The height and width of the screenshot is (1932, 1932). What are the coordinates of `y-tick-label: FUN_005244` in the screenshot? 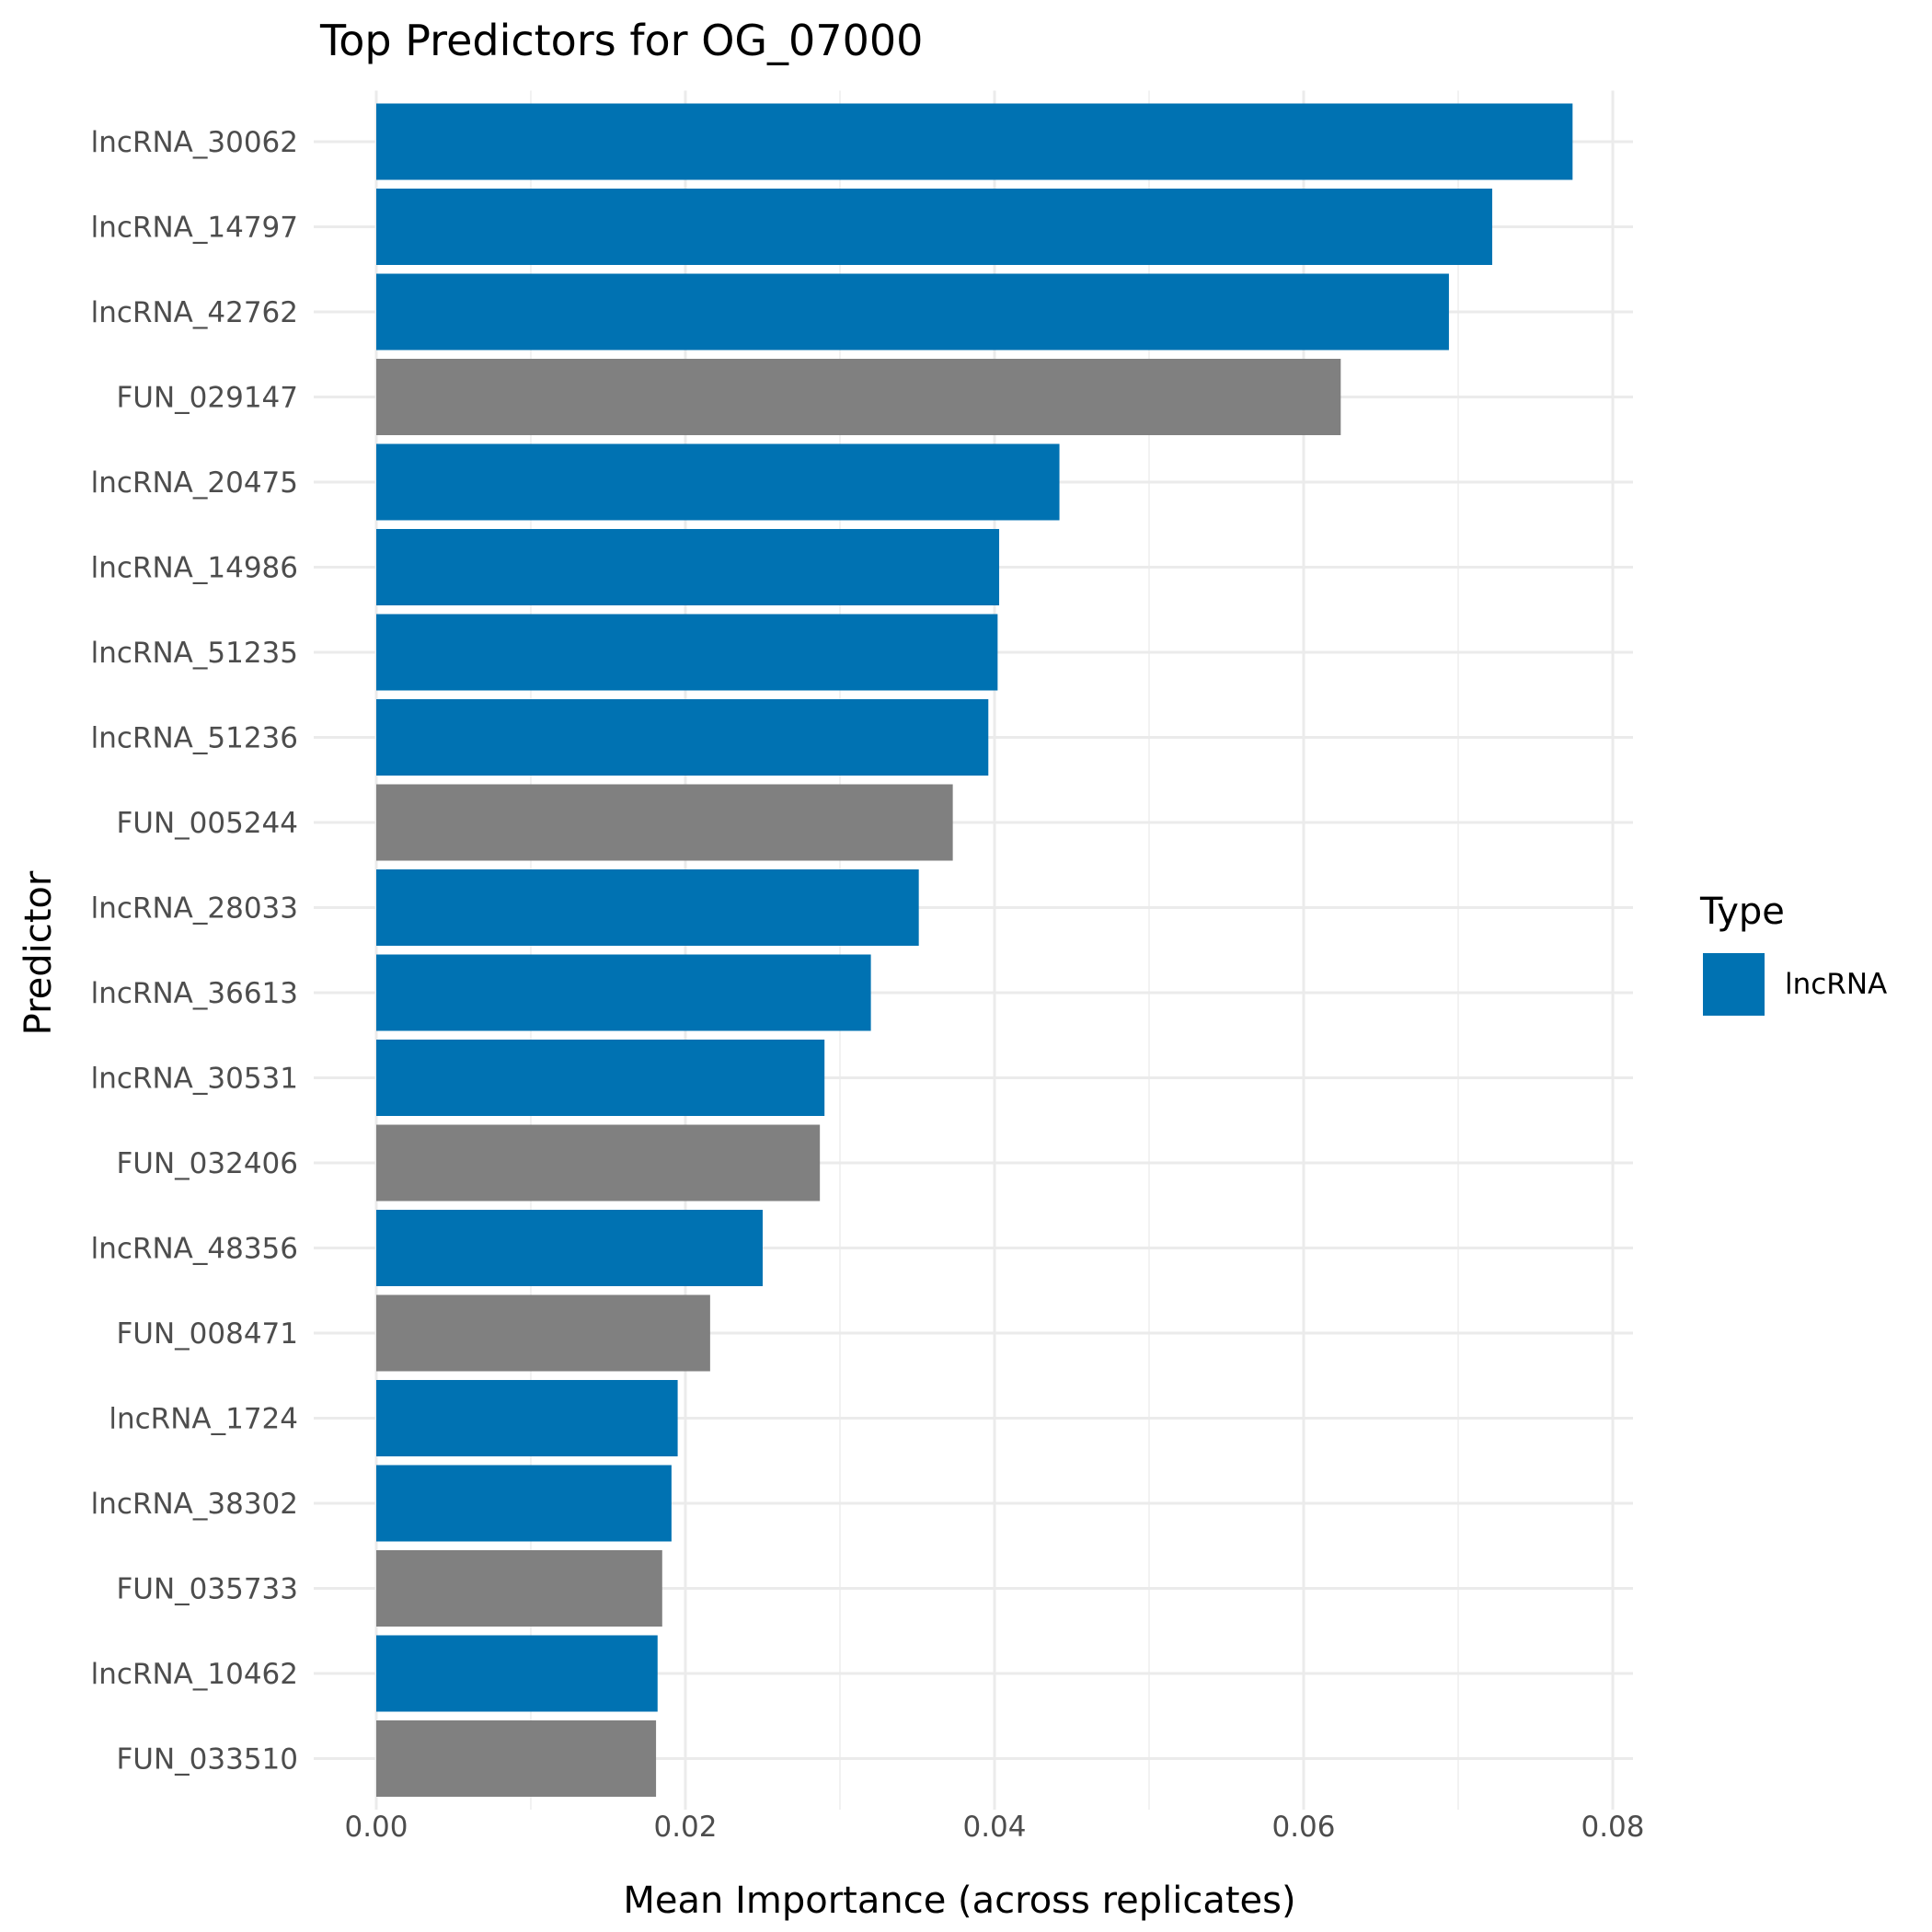 It's located at (207, 823).